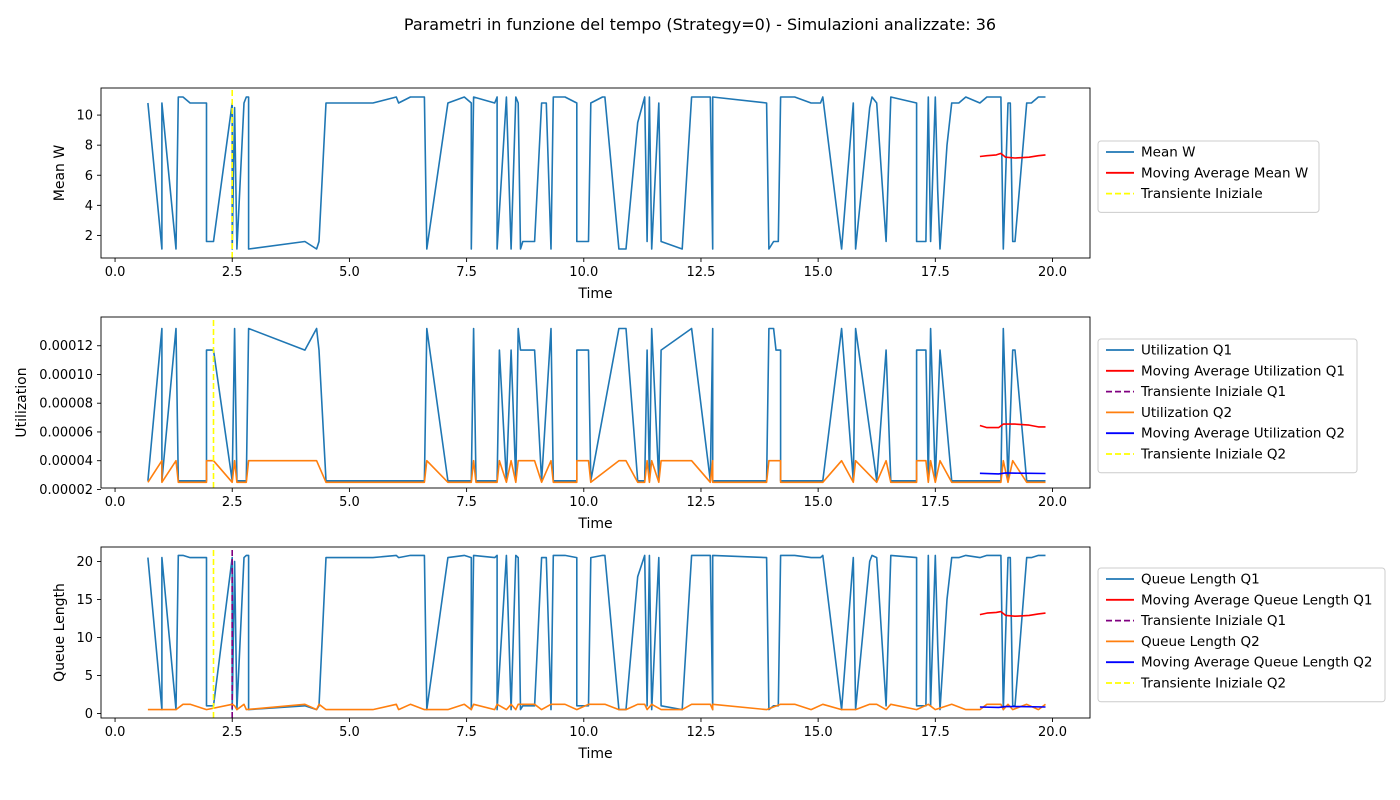 The image size is (1400, 800). Describe the element at coordinates (66, 375) in the screenshot. I see `y-tick-label: 0.00010` at that location.